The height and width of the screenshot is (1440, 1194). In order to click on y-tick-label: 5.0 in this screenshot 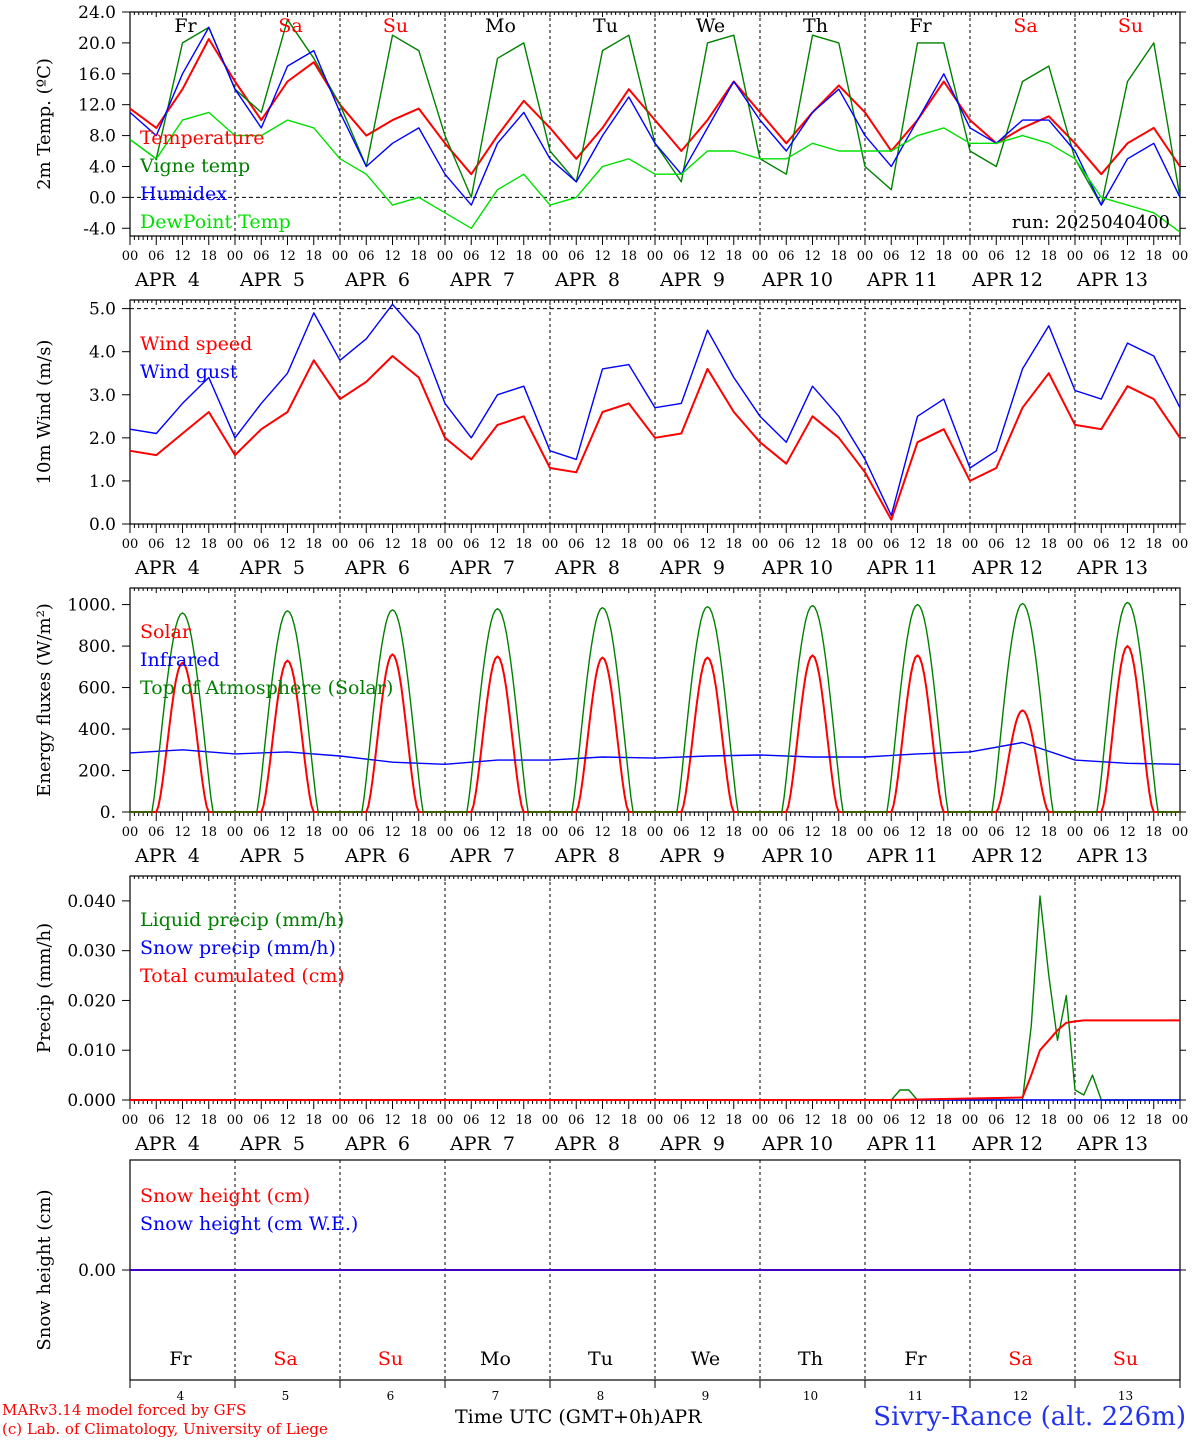, I will do `click(102, 310)`.